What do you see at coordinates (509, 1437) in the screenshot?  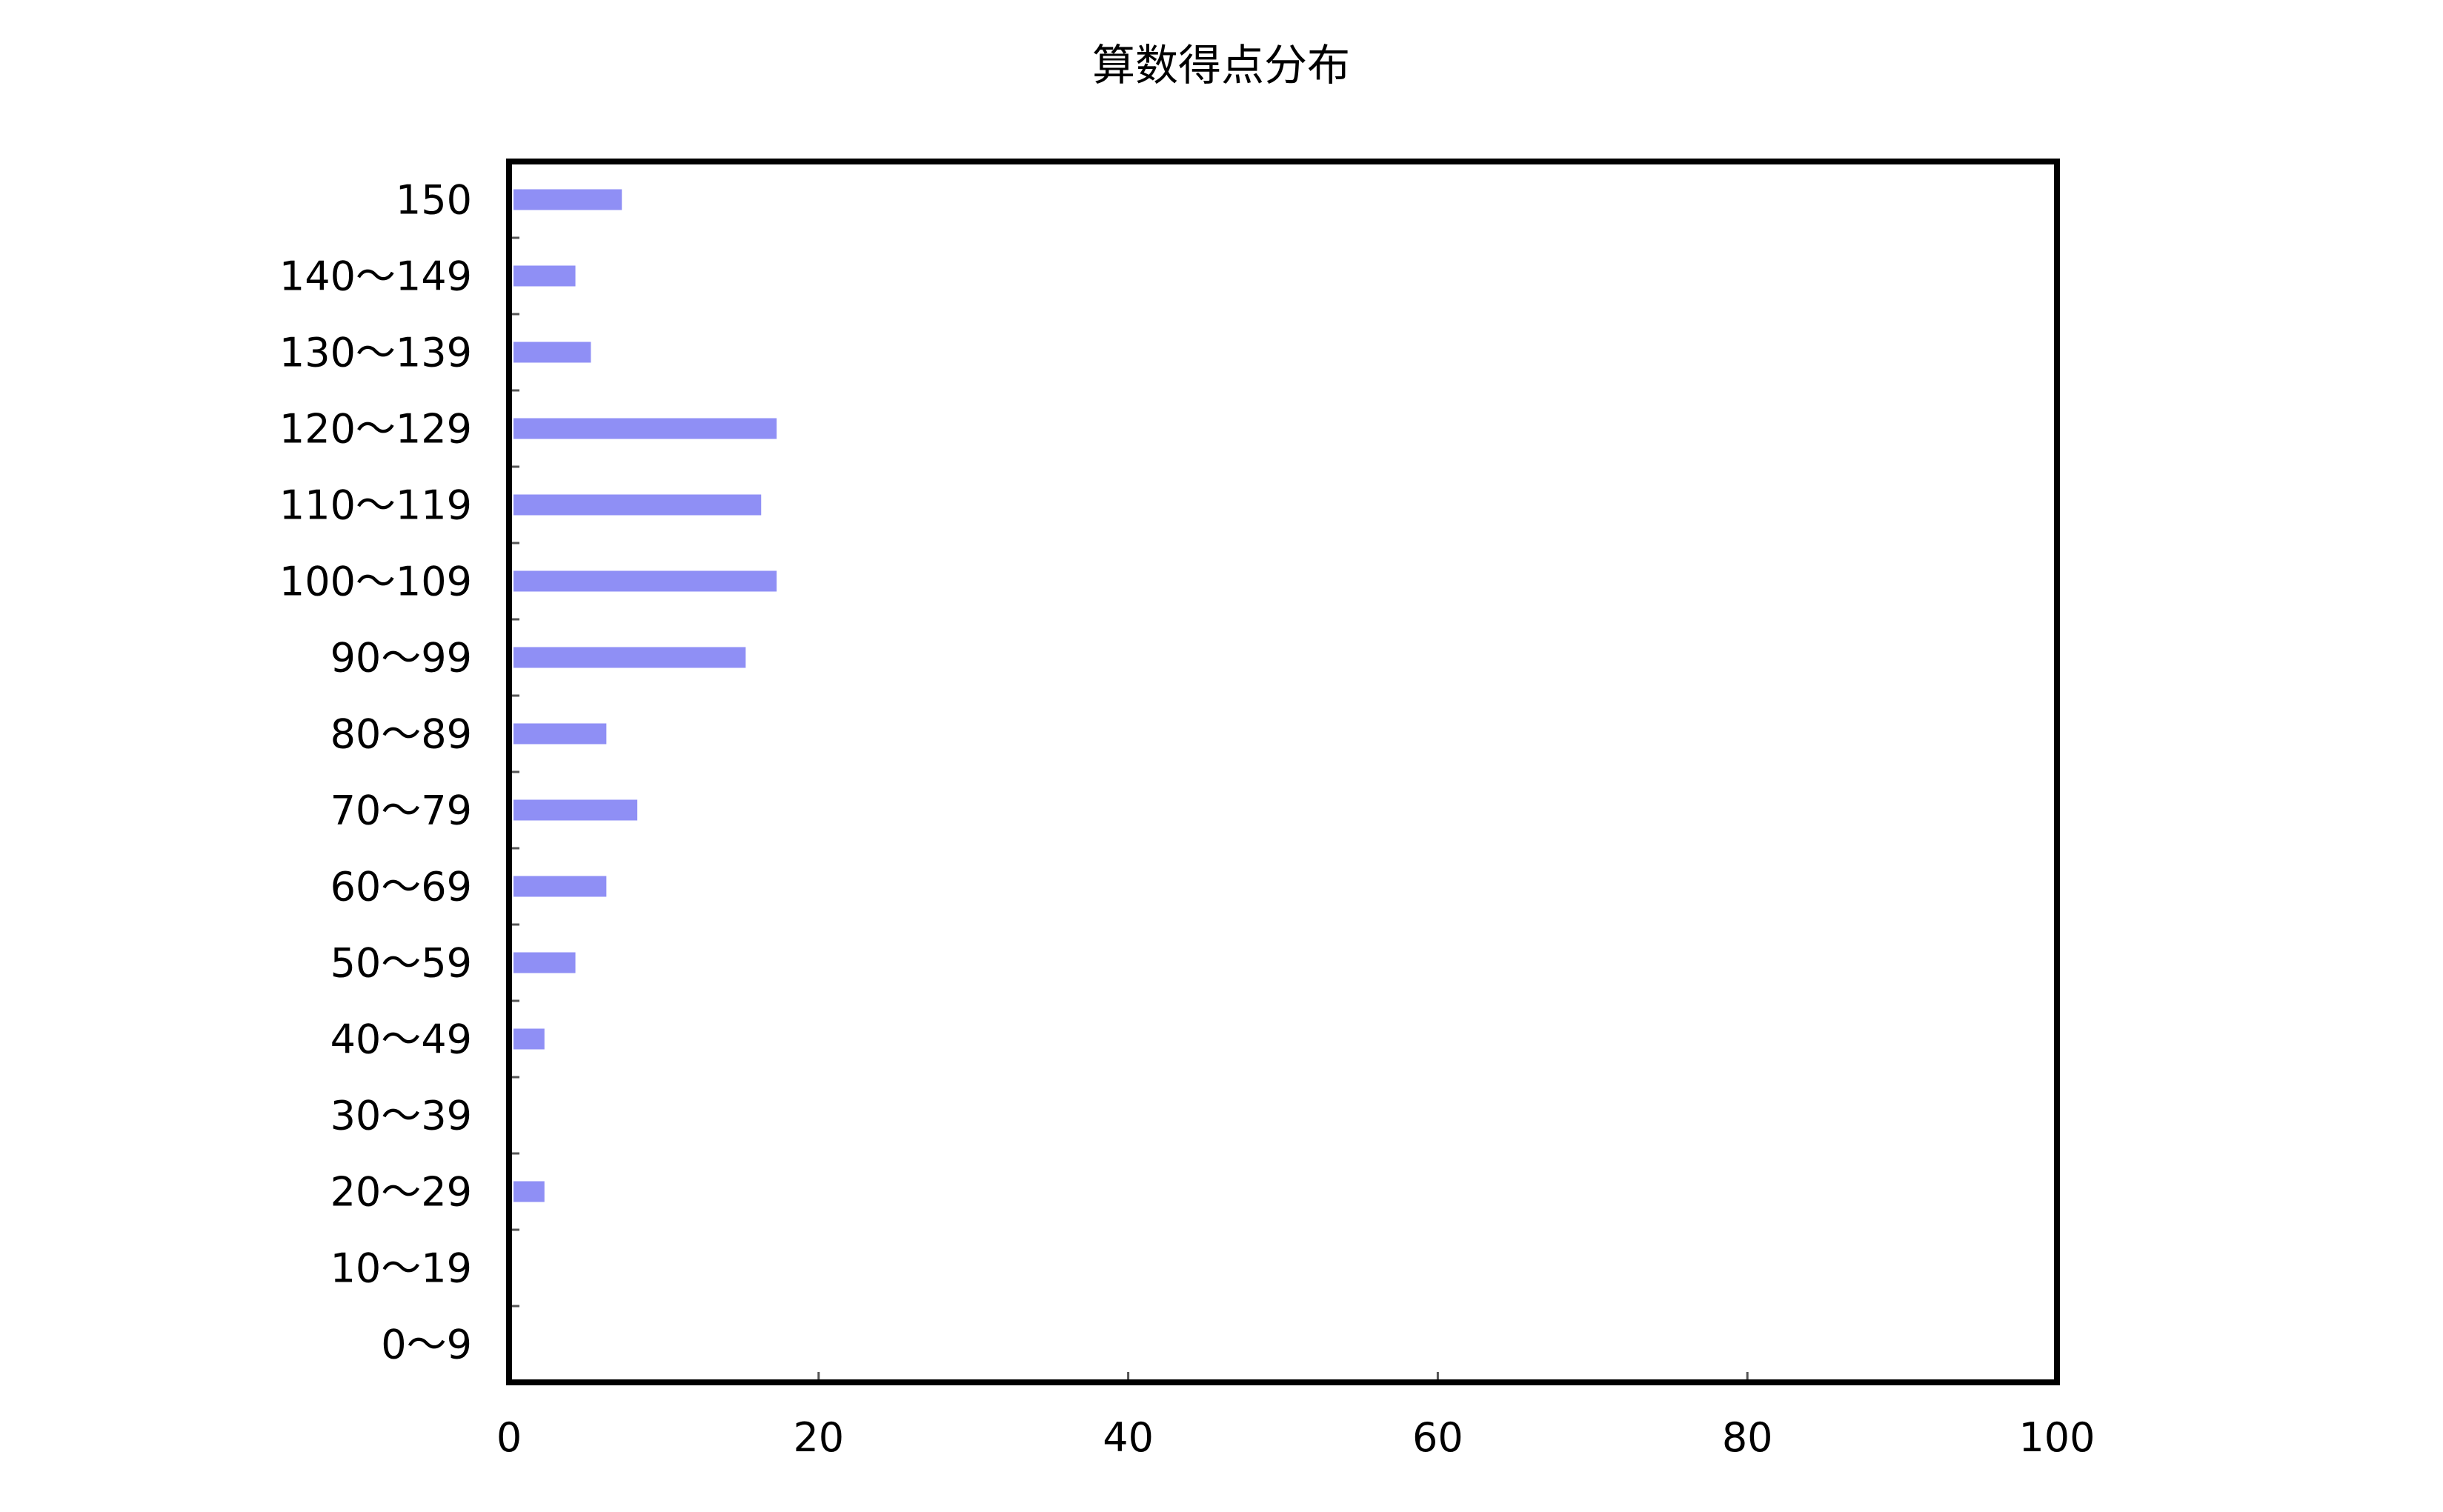 I see `x-tick-label: 0` at bounding box center [509, 1437].